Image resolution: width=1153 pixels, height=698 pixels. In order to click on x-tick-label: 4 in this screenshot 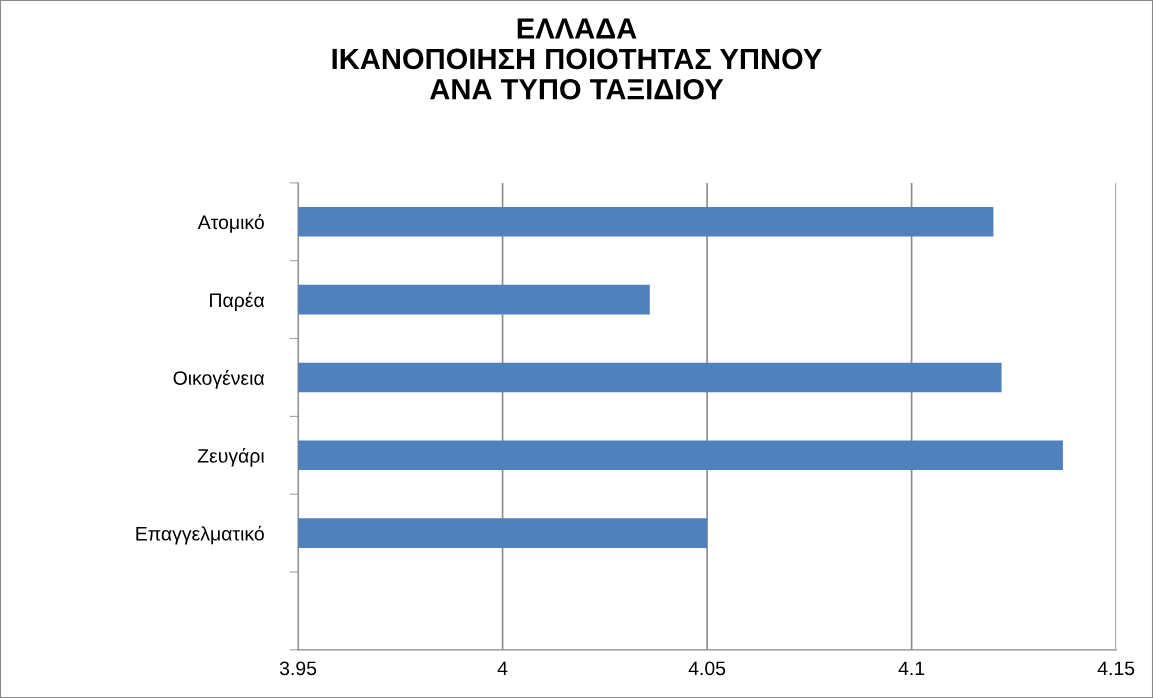, I will do `click(502, 668)`.